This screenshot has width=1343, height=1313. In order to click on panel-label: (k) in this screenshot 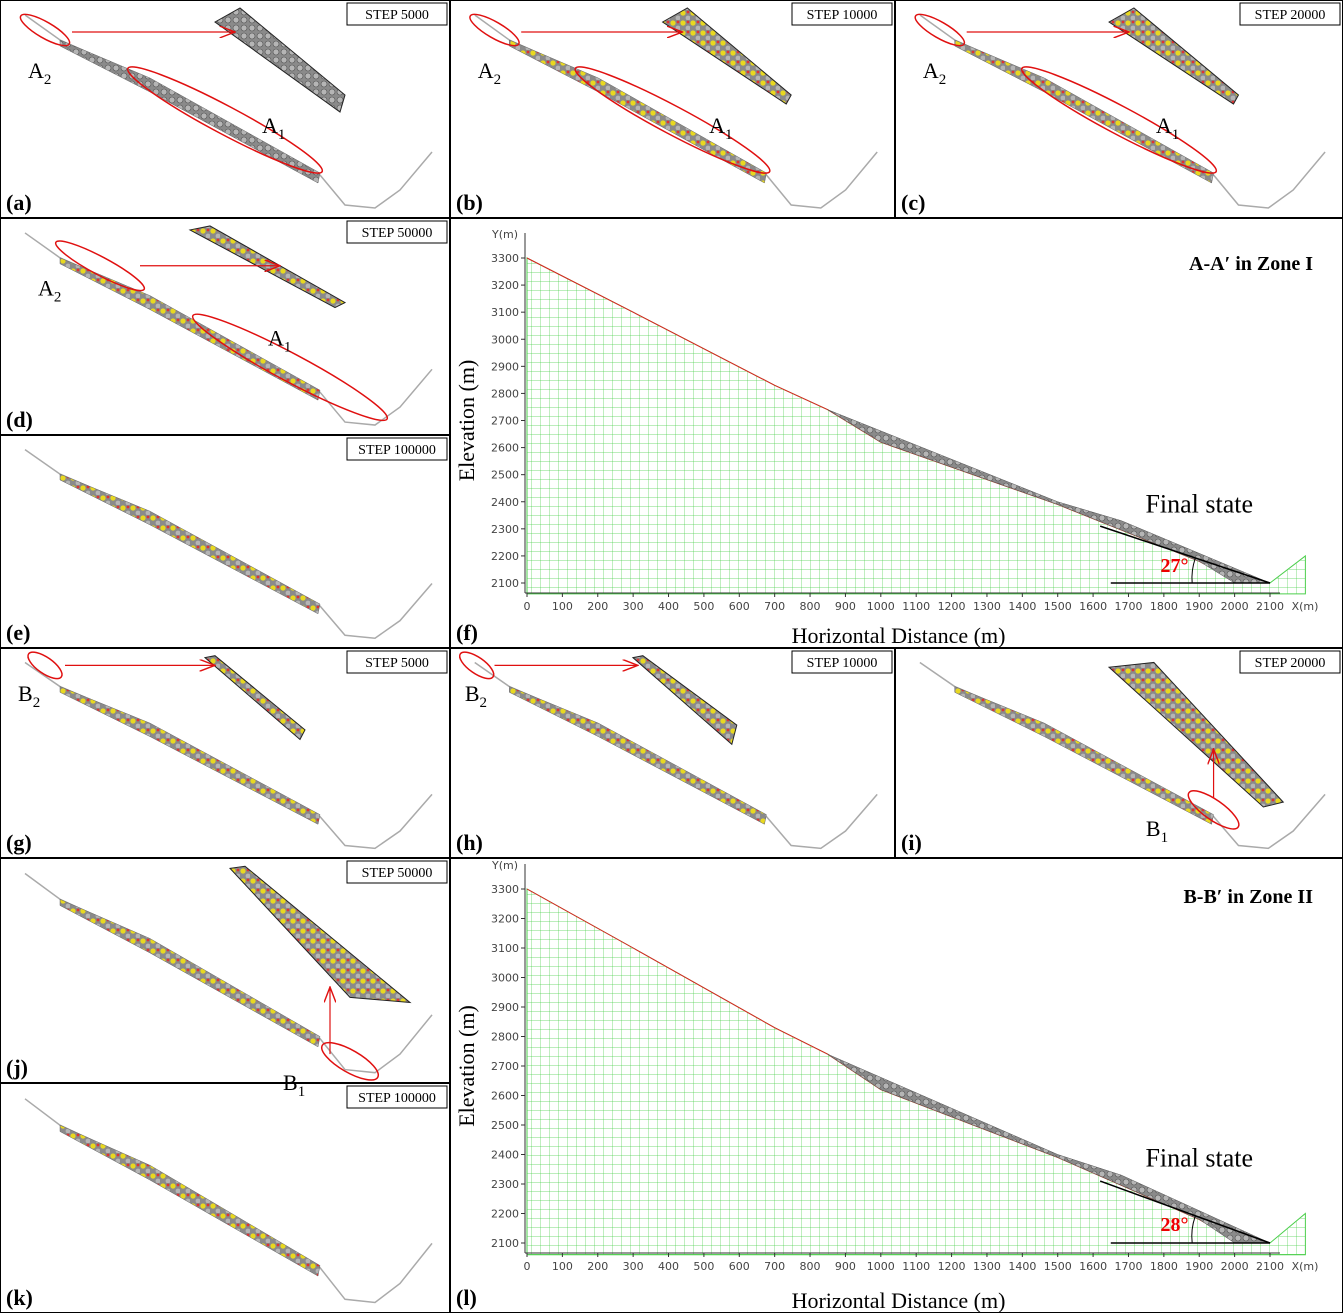, I will do `click(19, 1297)`.